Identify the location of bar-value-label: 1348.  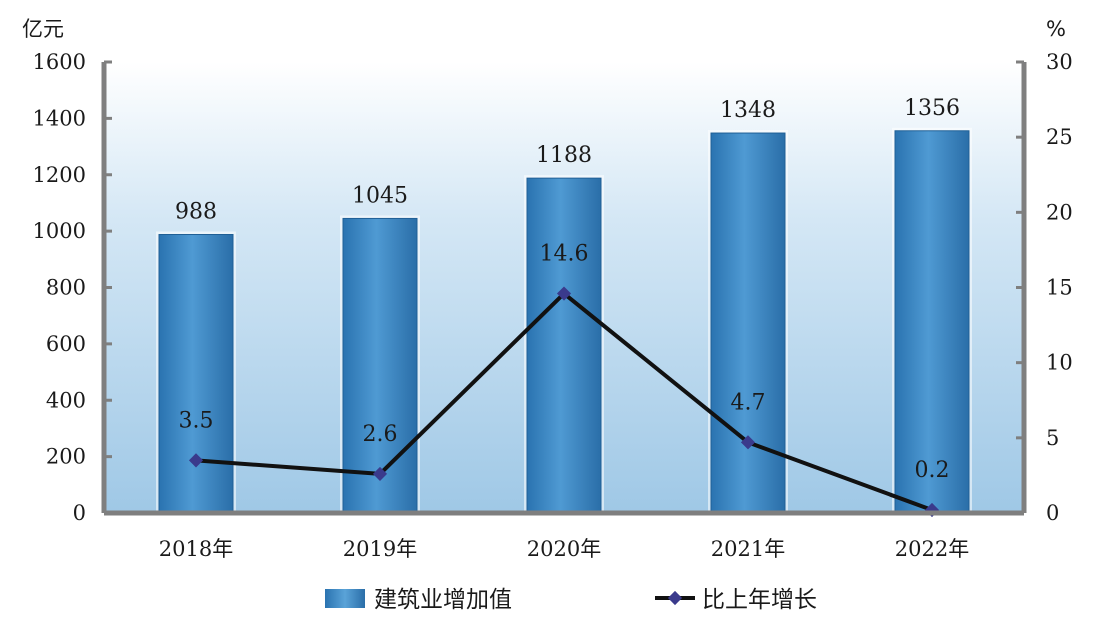
(748, 110).